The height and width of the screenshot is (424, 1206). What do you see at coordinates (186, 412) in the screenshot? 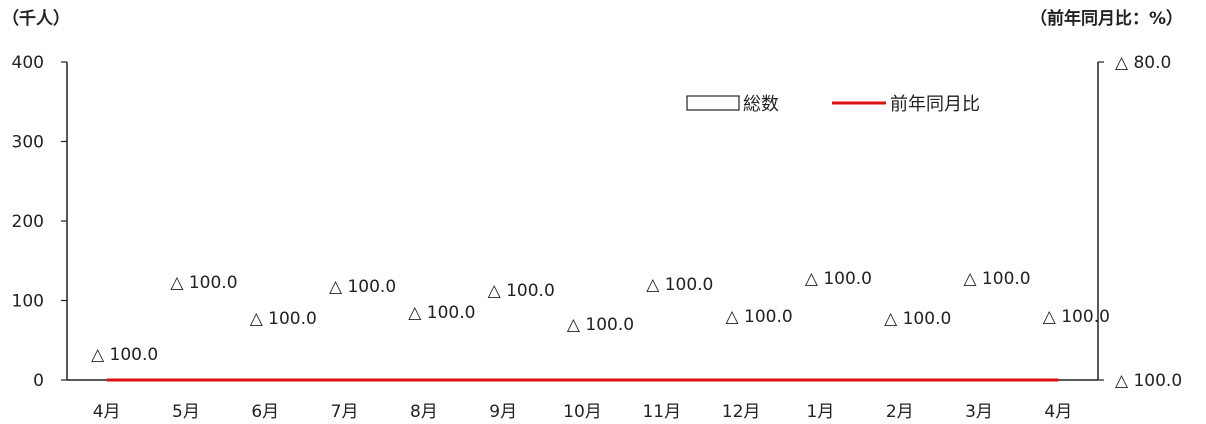
I see `x-tick-label: 5月` at bounding box center [186, 412].